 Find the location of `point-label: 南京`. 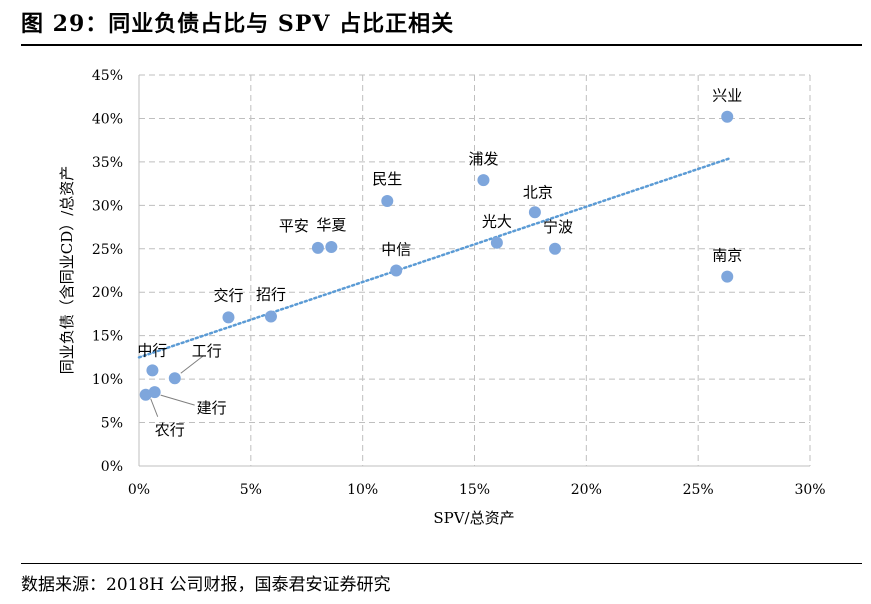

point-label: 南京 is located at coordinates (727, 256).